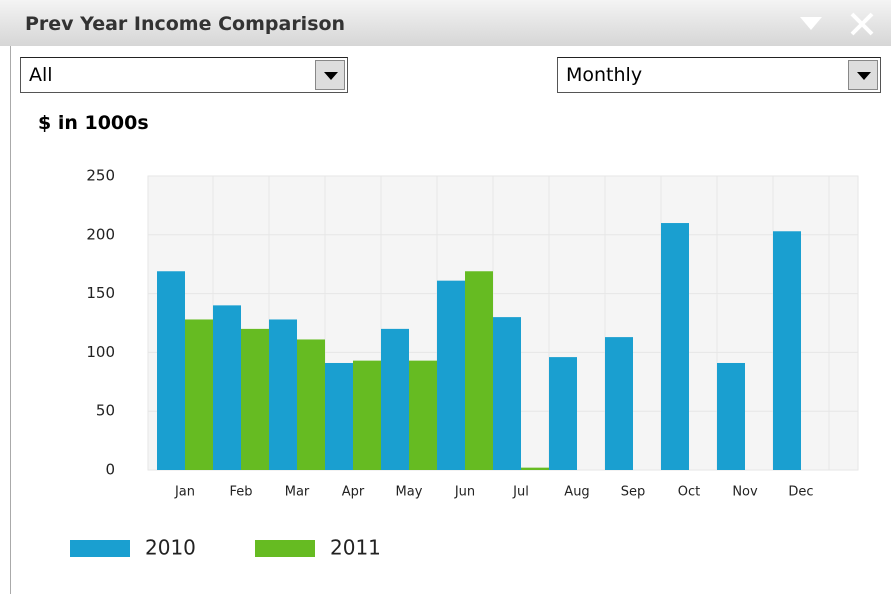 Image resolution: width=891 pixels, height=594 pixels. What do you see at coordinates (170, 548) in the screenshot?
I see `legend-label: 2010` at bounding box center [170, 548].